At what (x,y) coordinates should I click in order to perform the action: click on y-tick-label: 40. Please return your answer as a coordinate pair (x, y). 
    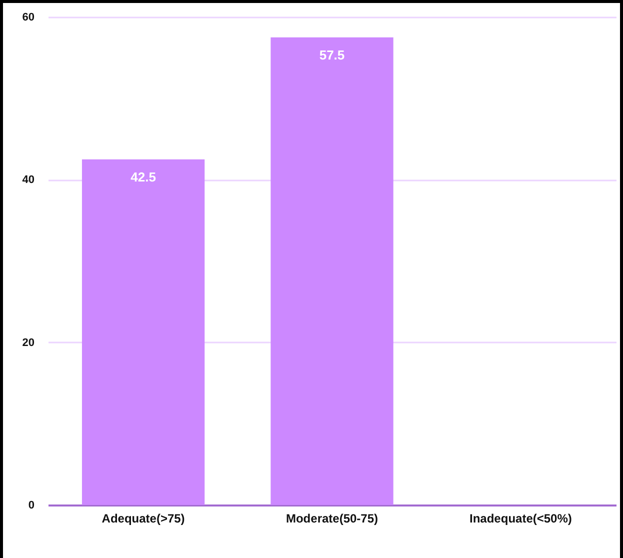
    Looking at the image, I should click on (28, 180).